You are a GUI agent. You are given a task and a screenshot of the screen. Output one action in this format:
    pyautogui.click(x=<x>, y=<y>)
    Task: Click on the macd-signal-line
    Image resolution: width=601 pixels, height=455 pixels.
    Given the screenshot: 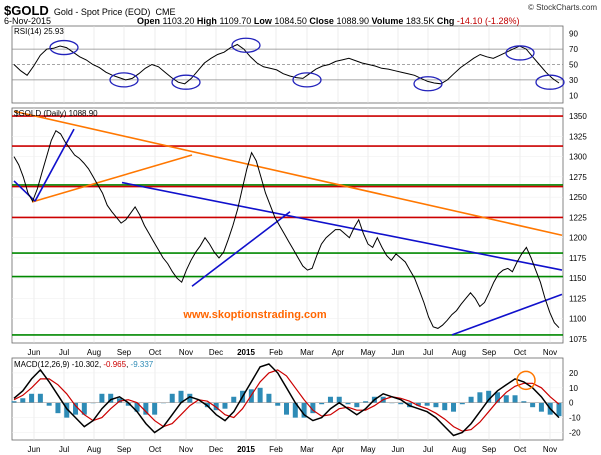 What is the action you would take?
    pyautogui.click(x=286, y=400)
    